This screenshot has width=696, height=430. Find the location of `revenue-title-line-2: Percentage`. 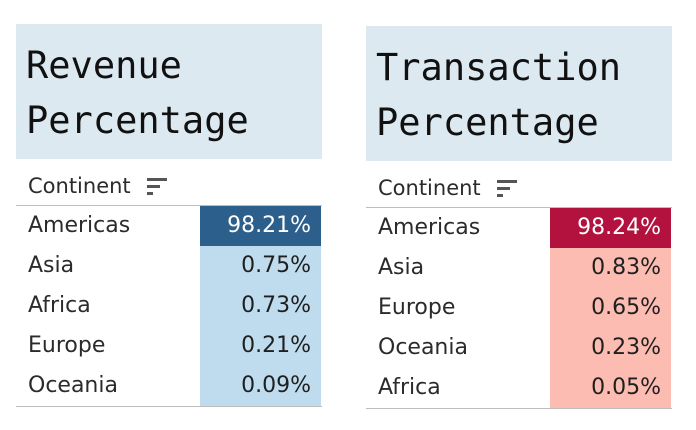

revenue-title-line-2: Percentage is located at coordinates (137, 120).